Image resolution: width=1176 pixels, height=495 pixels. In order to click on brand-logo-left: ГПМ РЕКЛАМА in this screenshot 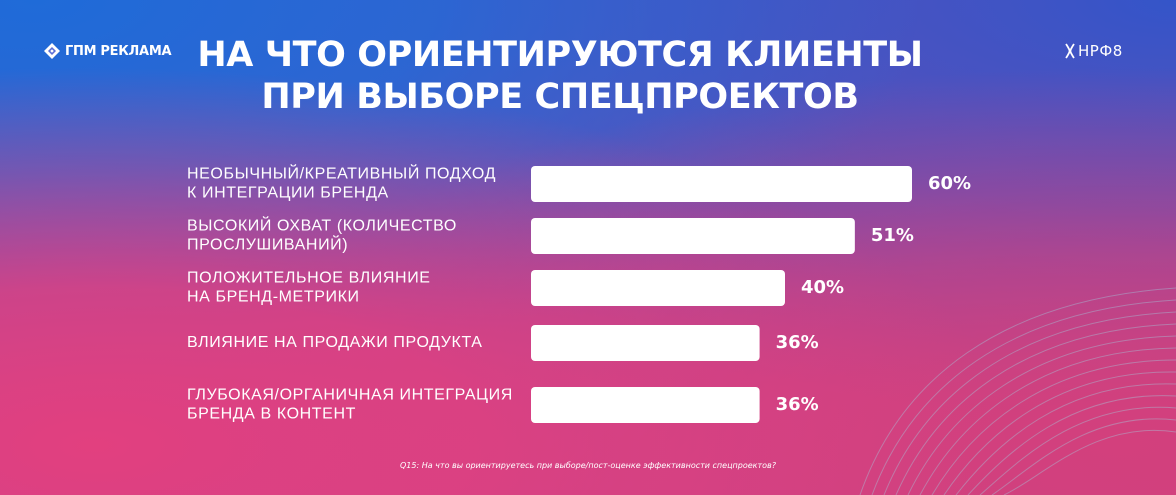, I will do `click(108, 51)`.